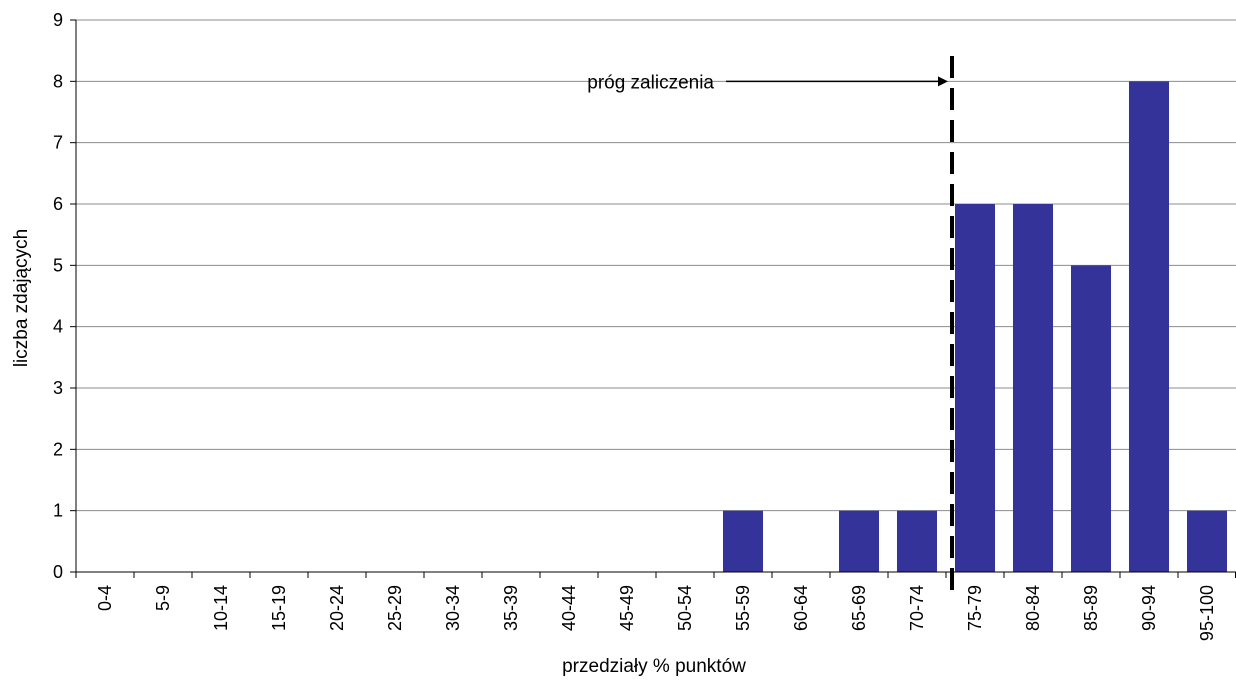 The image size is (1236, 680). What do you see at coordinates (58, 81) in the screenshot?
I see `y-tick-label: 8` at bounding box center [58, 81].